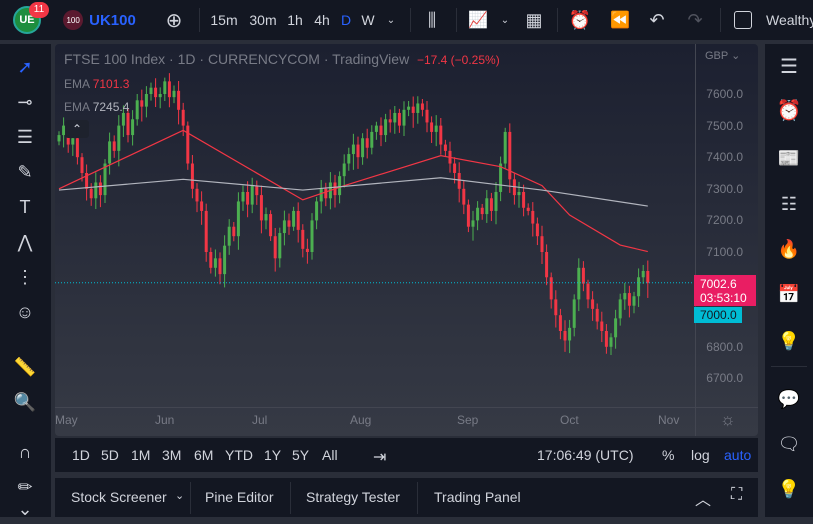  Describe the element at coordinates (657, 19) in the screenshot. I see `undo-icon: ↶` at that location.